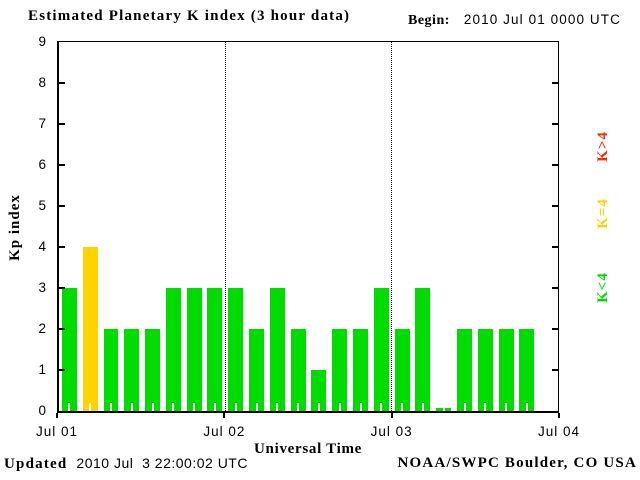 This screenshot has height=480, width=640. Describe the element at coordinates (42, 164) in the screenshot. I see `y-tick-label: 6` at that location.